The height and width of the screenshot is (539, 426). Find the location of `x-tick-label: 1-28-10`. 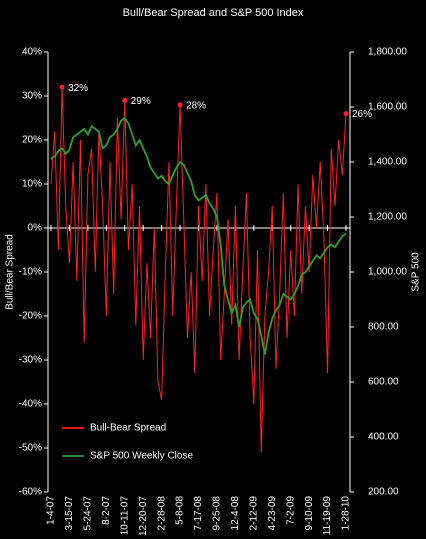

x-tick-label: 1-28-10 is located at coordinates (346, 513).